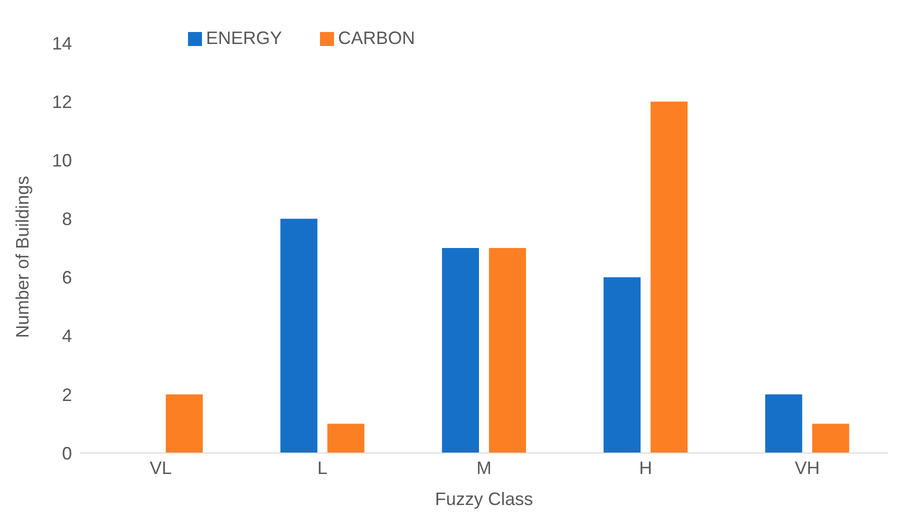 The width and height of the screenshot is (905, 531). What do you see at coordinates (244, 38) in the screenshot?
I see `legend-label: ENERGY` at bounding box center [244, 38].